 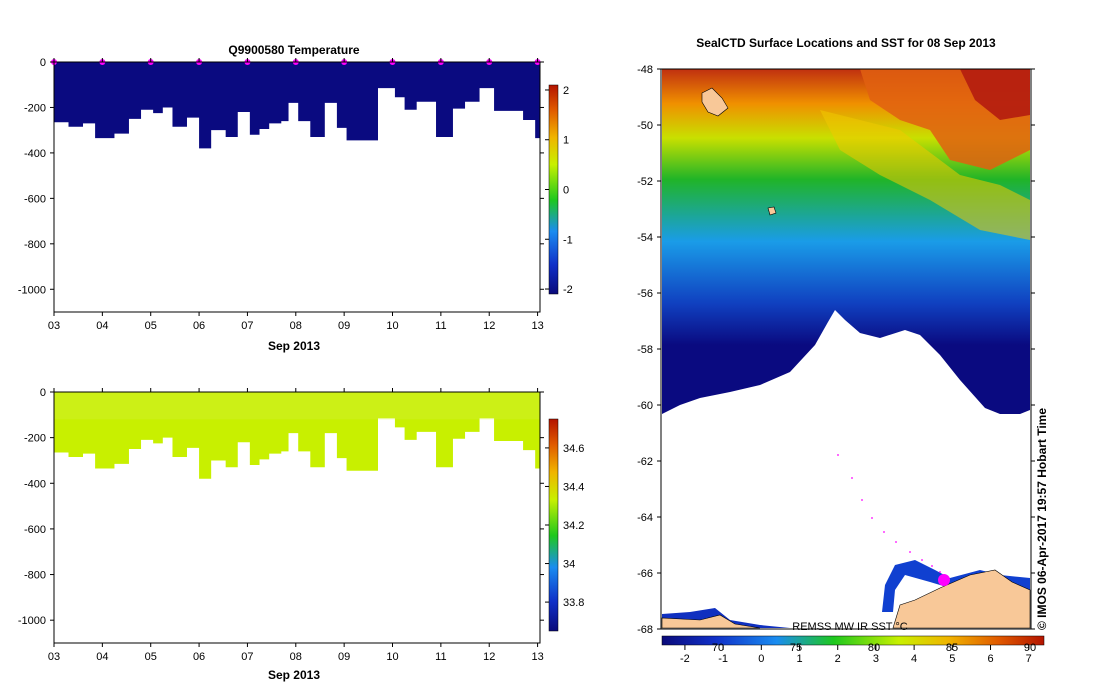 I want to click on x-tick-label: 13, so click(x=537, y=657).